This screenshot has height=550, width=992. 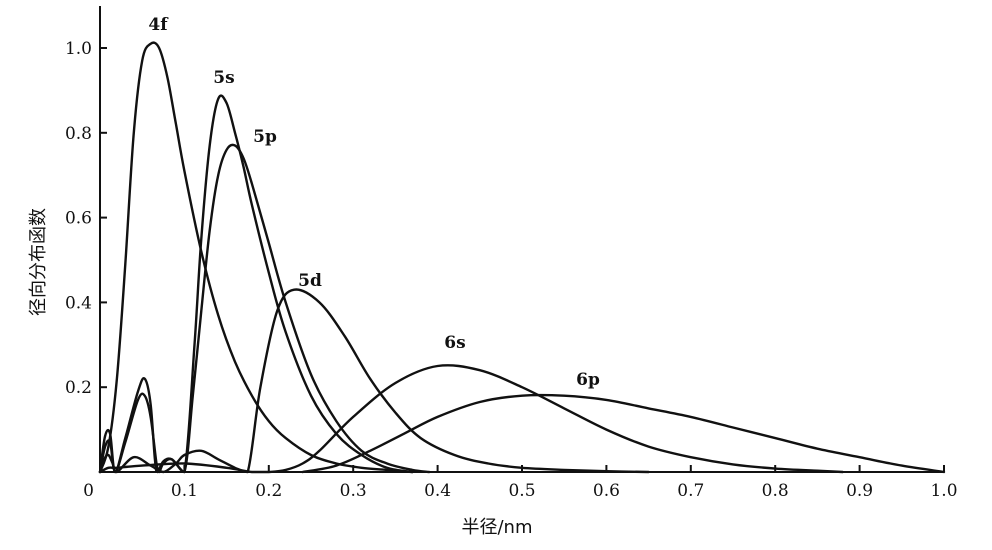 I want to click on series-label-5s: 5s, so click(x=223, y=78).